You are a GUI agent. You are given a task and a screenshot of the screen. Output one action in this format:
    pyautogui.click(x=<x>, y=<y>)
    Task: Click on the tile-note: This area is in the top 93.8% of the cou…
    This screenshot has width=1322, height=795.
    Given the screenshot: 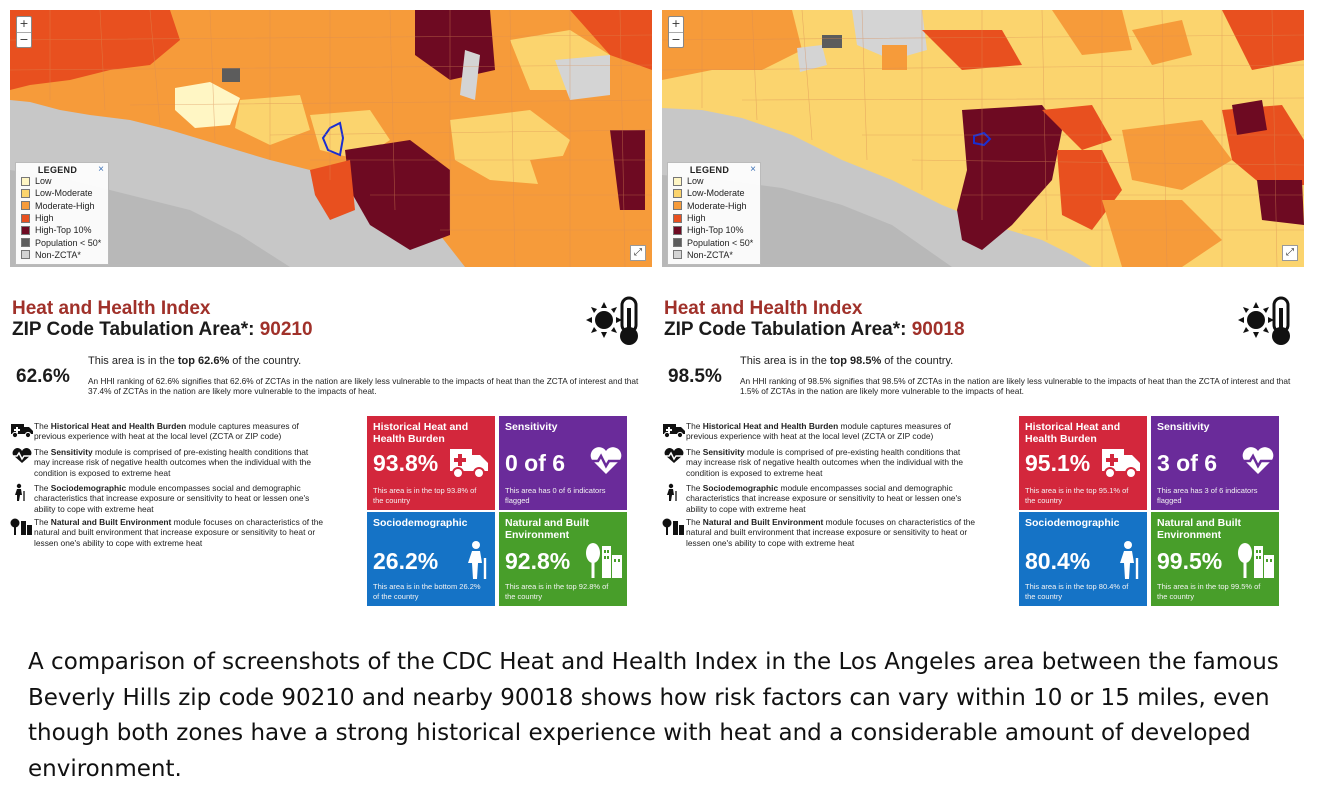 What is the action you would take?
    pyautogui.click(x=425, y=495)
    